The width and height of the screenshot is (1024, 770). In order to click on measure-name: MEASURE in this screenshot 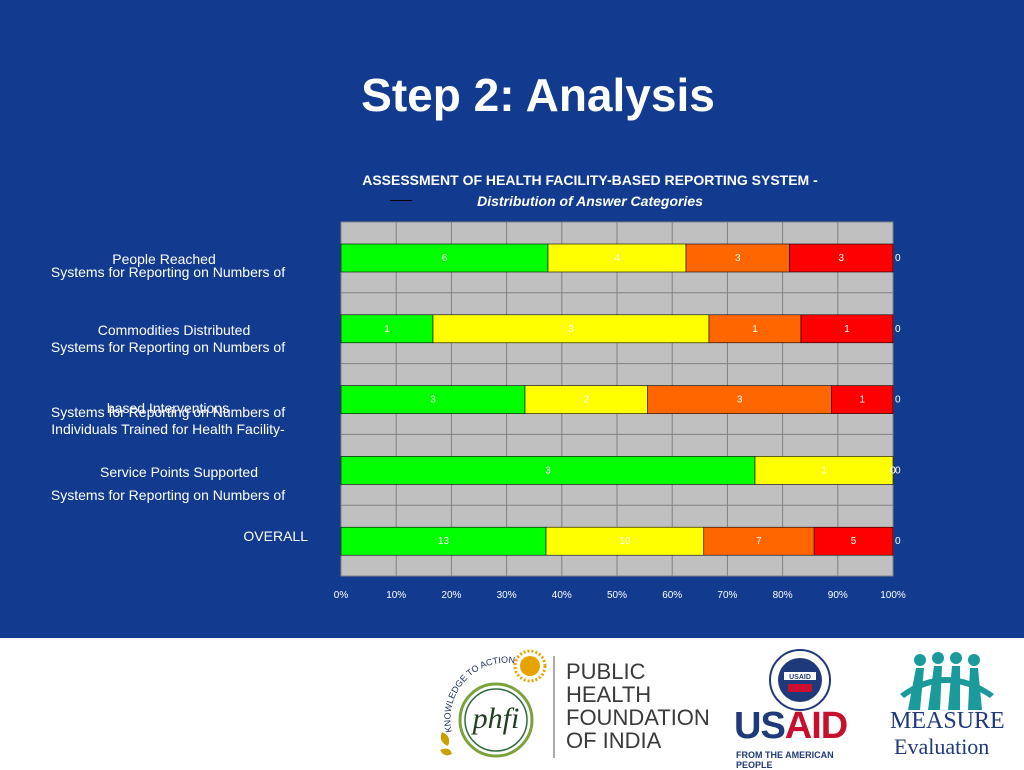, I will do `click(947, 721)`.